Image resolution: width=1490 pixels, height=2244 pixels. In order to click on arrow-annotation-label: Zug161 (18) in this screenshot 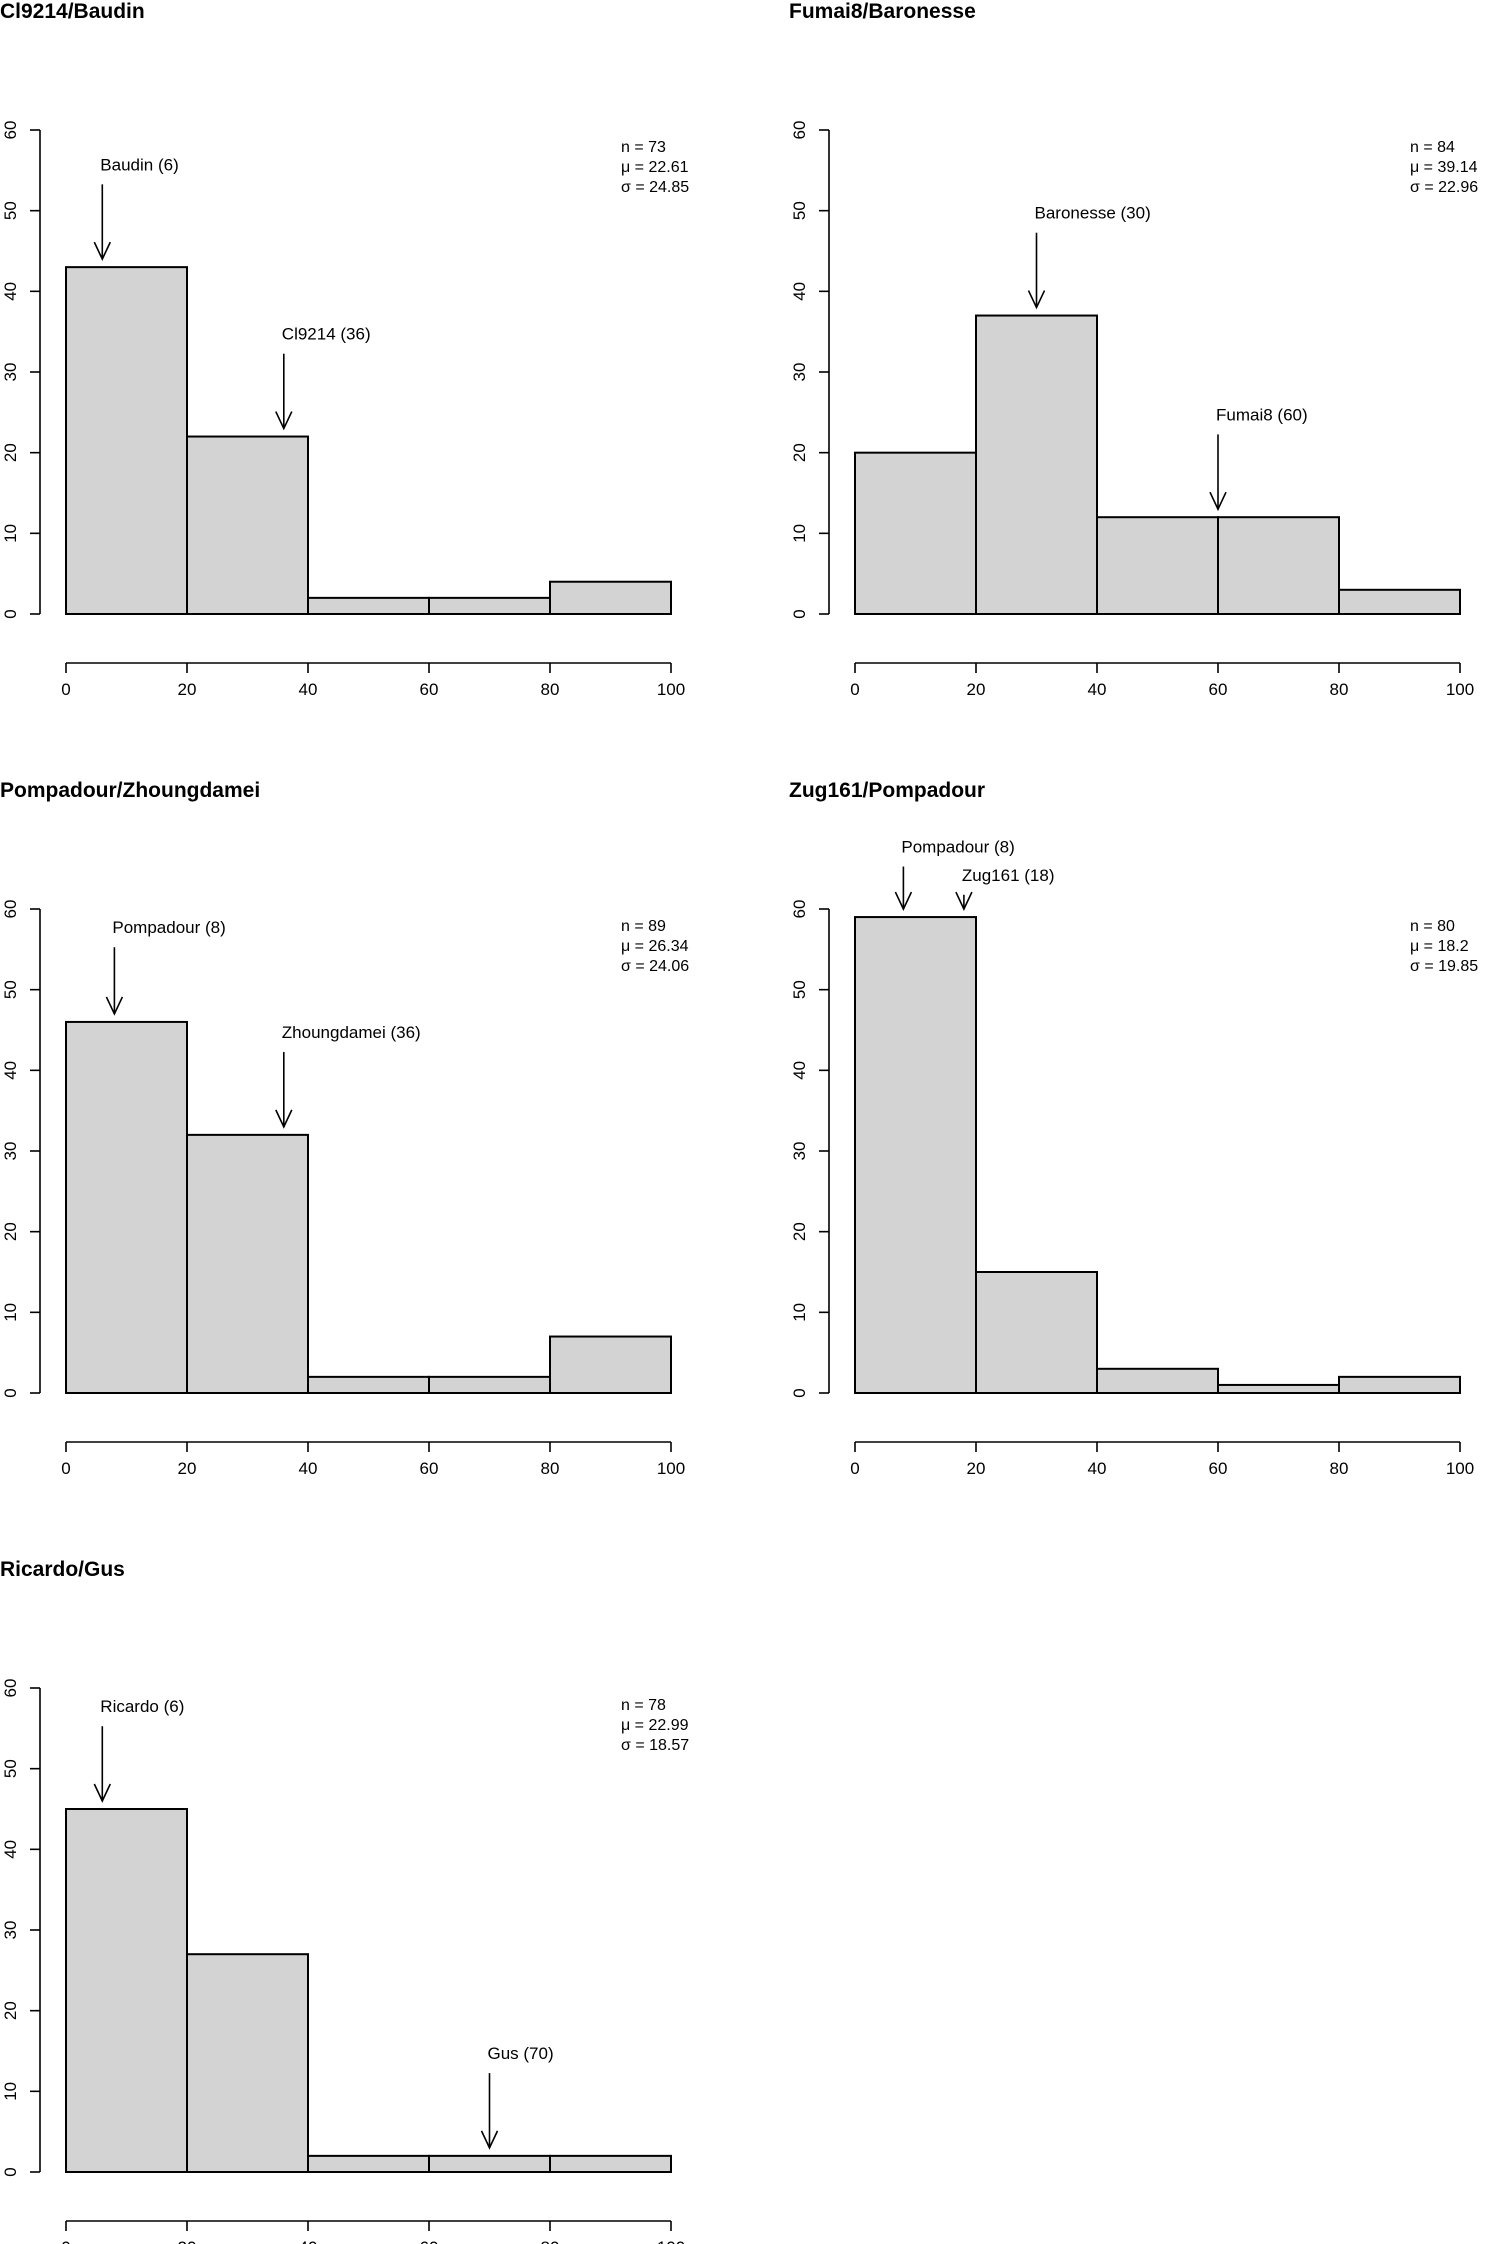, I will do `click(1008, 875)`.